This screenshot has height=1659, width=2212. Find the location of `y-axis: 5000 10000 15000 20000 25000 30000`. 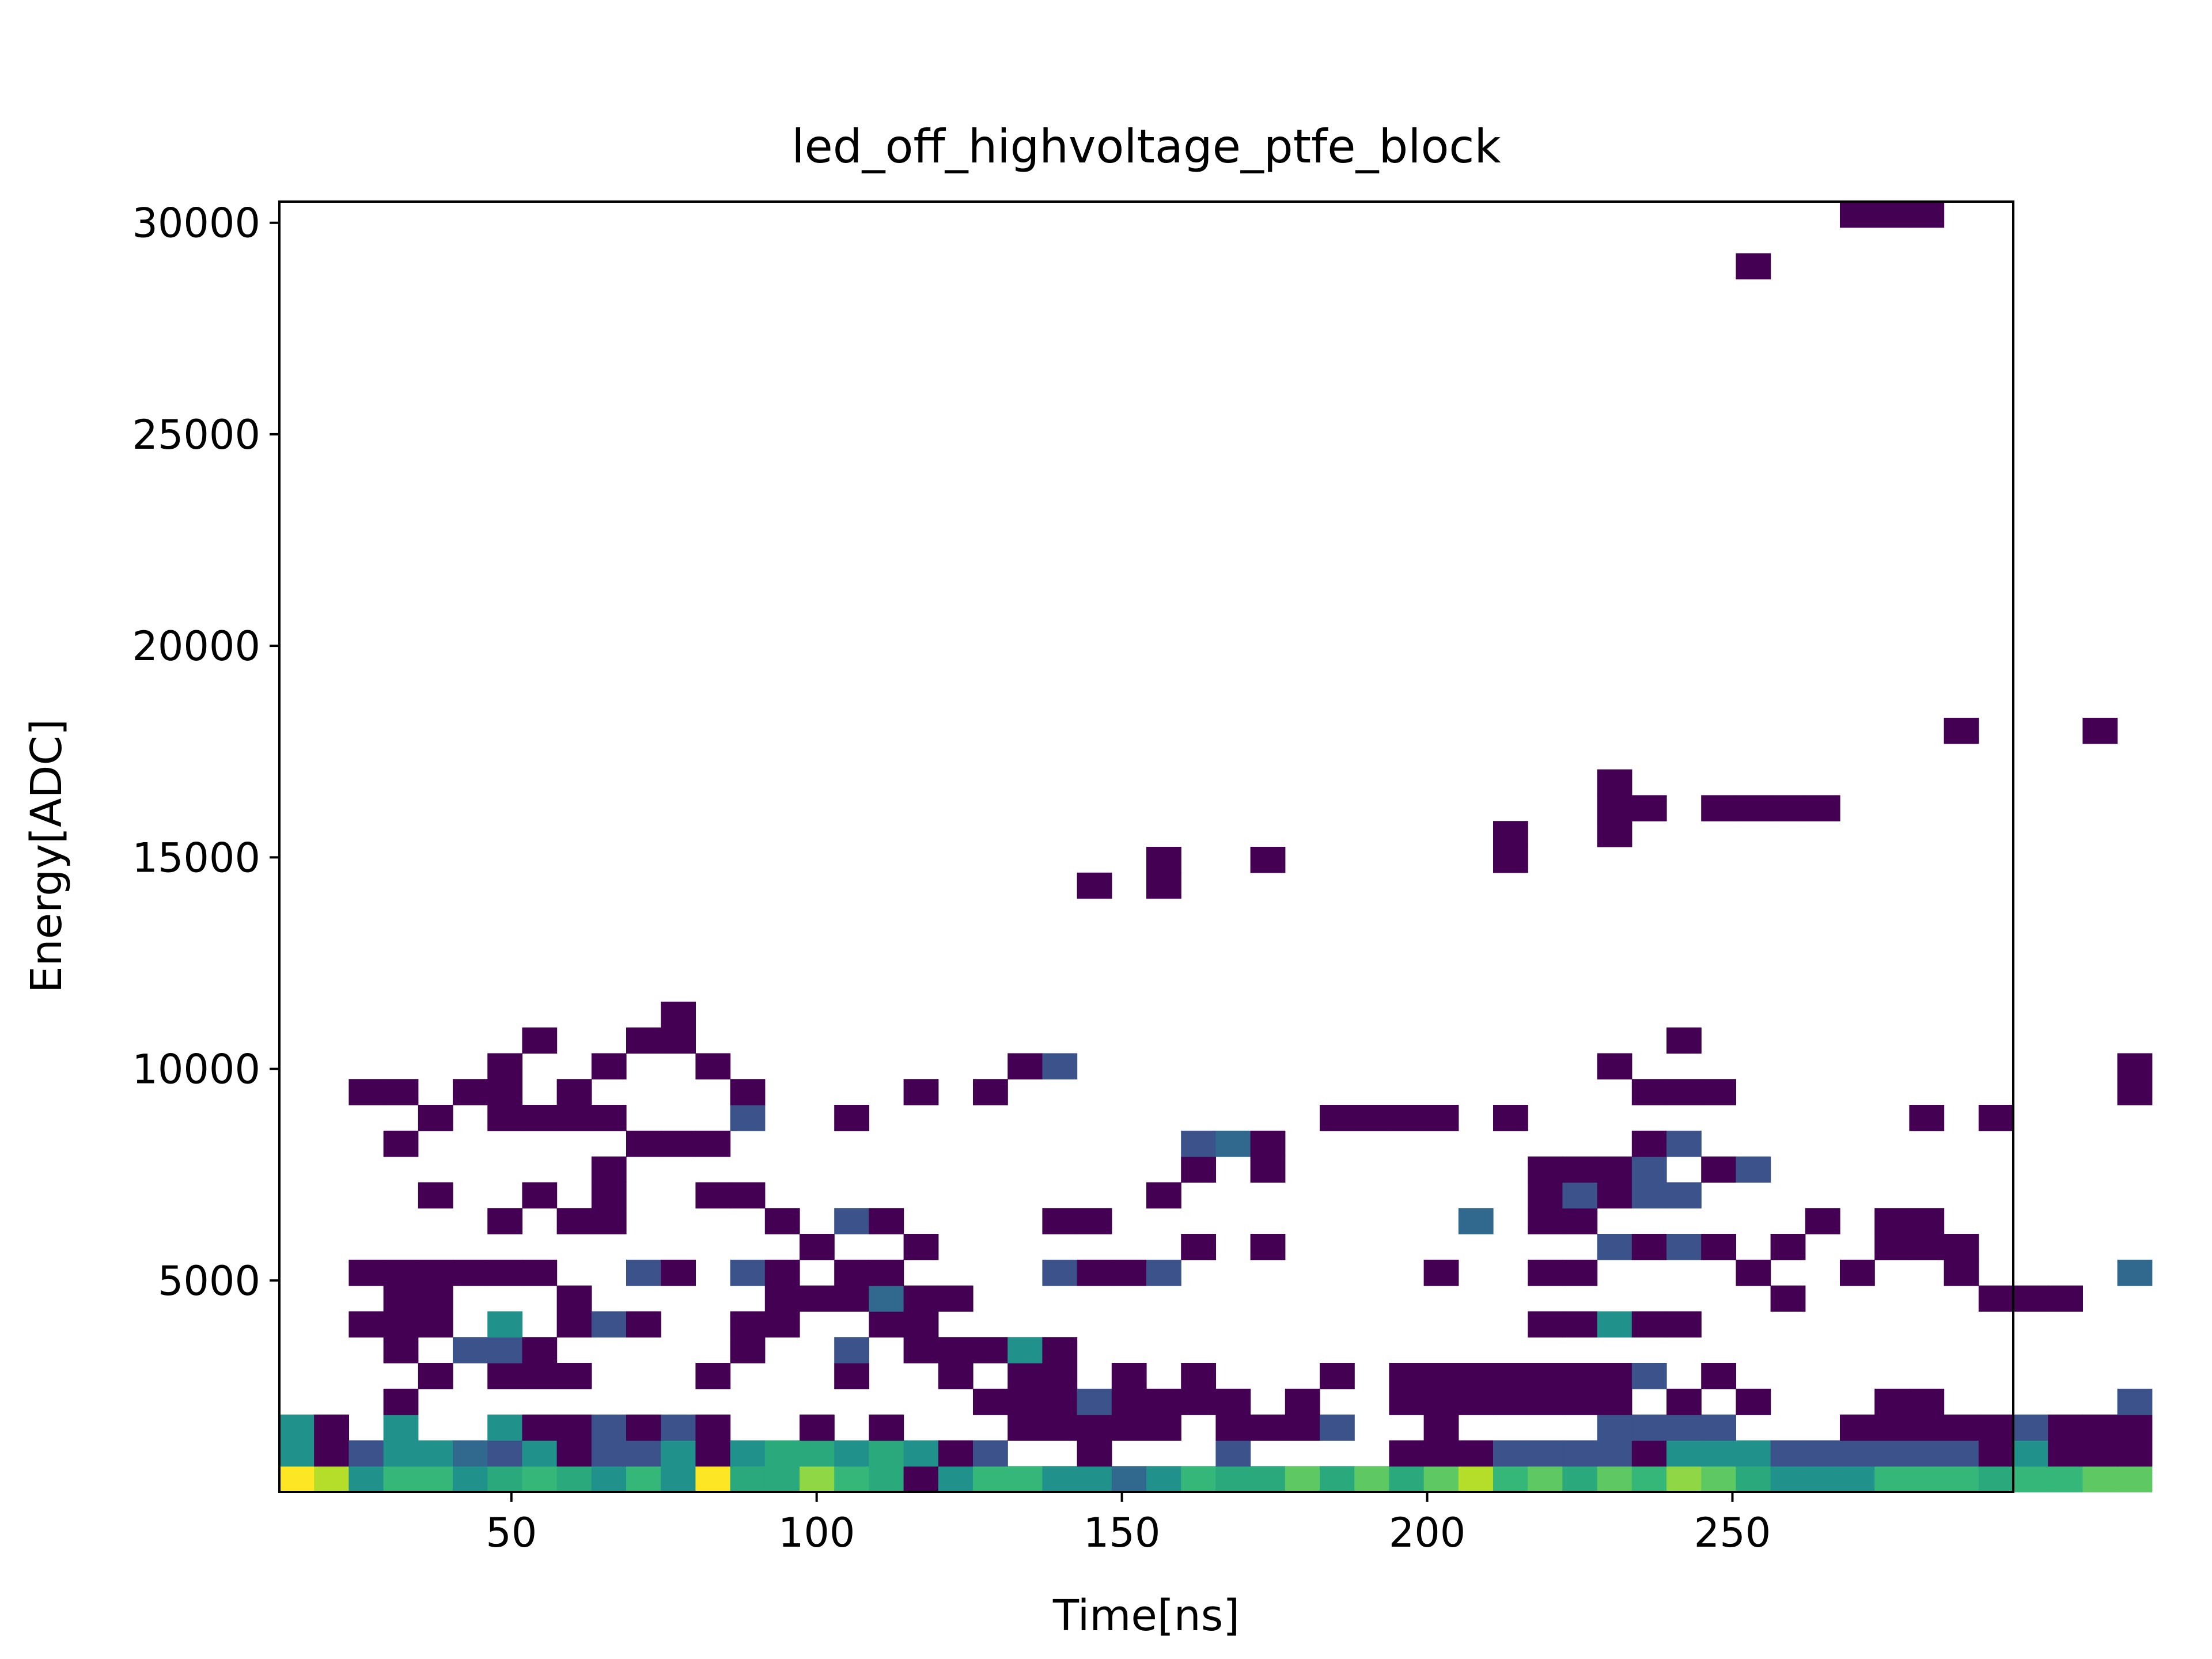

y-axis: 5000 10000 15000 20000 25000 30000 is located at coordinates (205, 752).